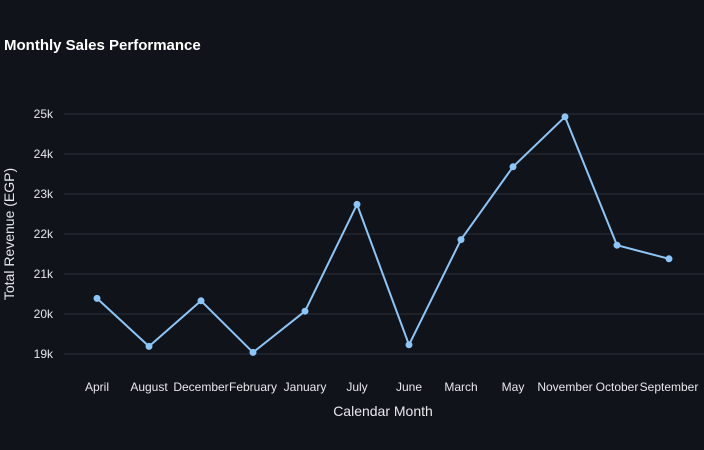 Image resolution: width=704 pixels, height=450 pixels. I want to click on x-axis-title: Calendar Month, so click(383, 411).